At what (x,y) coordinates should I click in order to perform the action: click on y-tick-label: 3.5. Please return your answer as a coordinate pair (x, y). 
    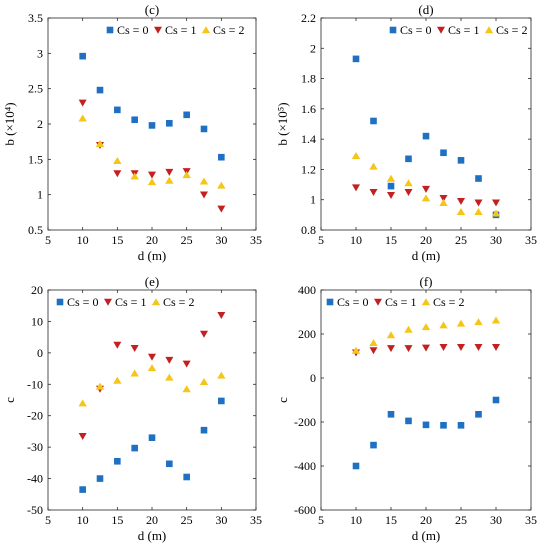
    Looking at the image, I should click on (35, 18).